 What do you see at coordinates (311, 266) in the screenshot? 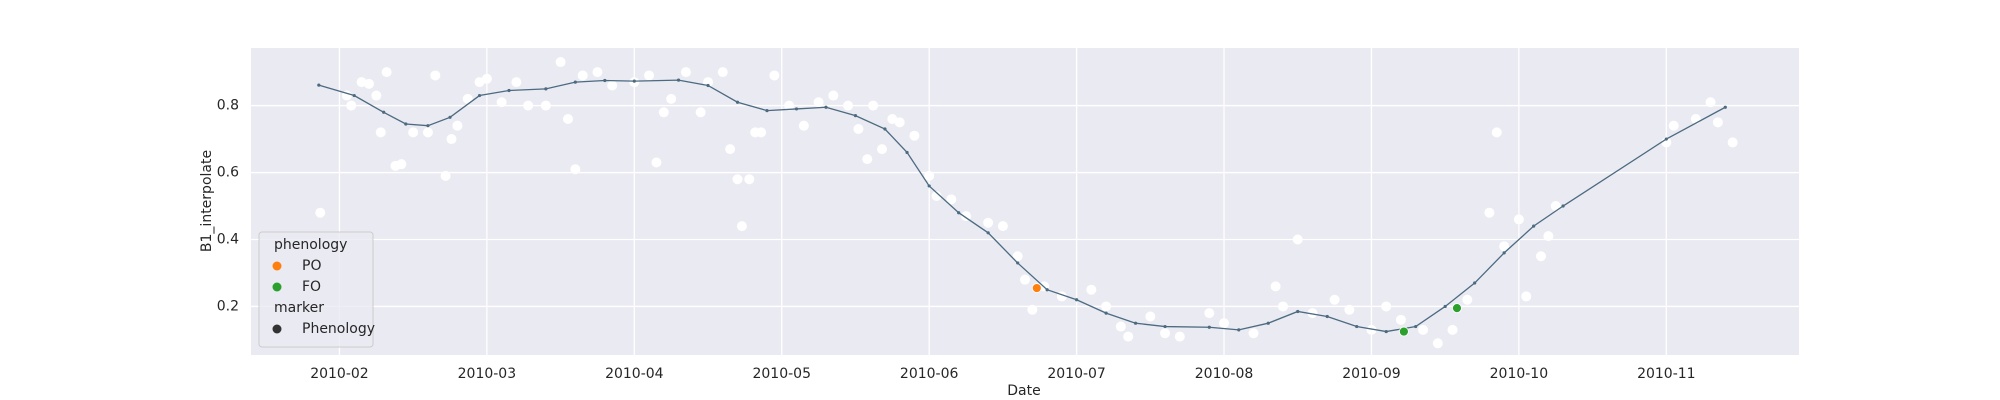
I see `legend-label: PO` at bounding box center [311, 266].